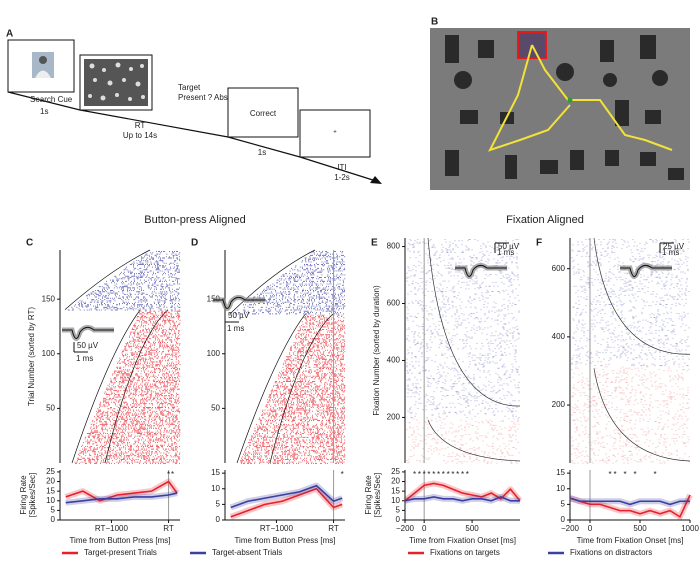 Image resolution: width=700 pixels, height=573 pixels. Describe the element at coordinates (333, 528) in the screenshot. I see `x-tick-label: RT` at that location.